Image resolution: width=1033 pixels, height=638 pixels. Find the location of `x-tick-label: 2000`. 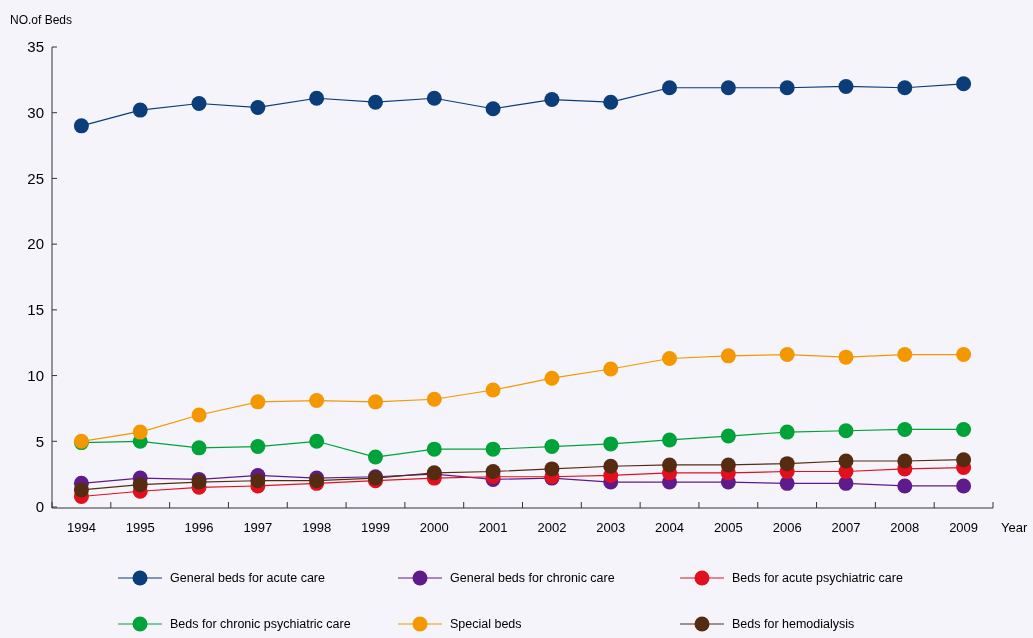

x-tick-label: 2000 is located at coordinates (434, 527).